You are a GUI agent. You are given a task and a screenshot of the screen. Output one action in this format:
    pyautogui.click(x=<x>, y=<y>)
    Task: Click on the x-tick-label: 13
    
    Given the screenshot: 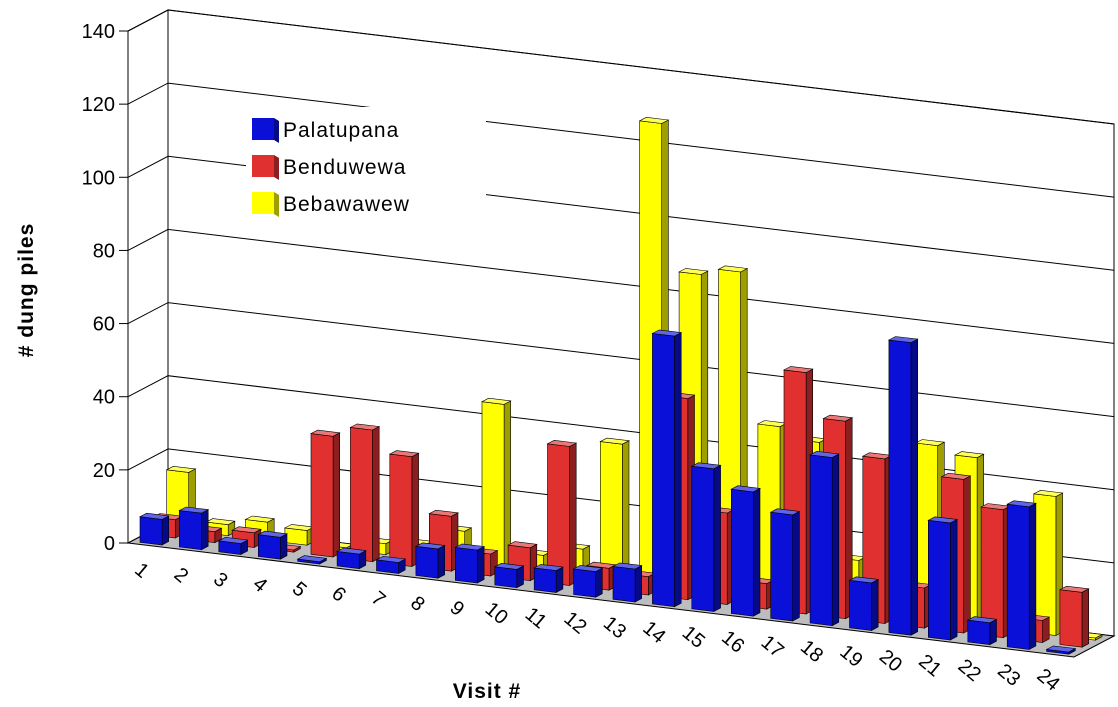 What is the action you would take?
    pyautogui.click(x=614, y=627)
    